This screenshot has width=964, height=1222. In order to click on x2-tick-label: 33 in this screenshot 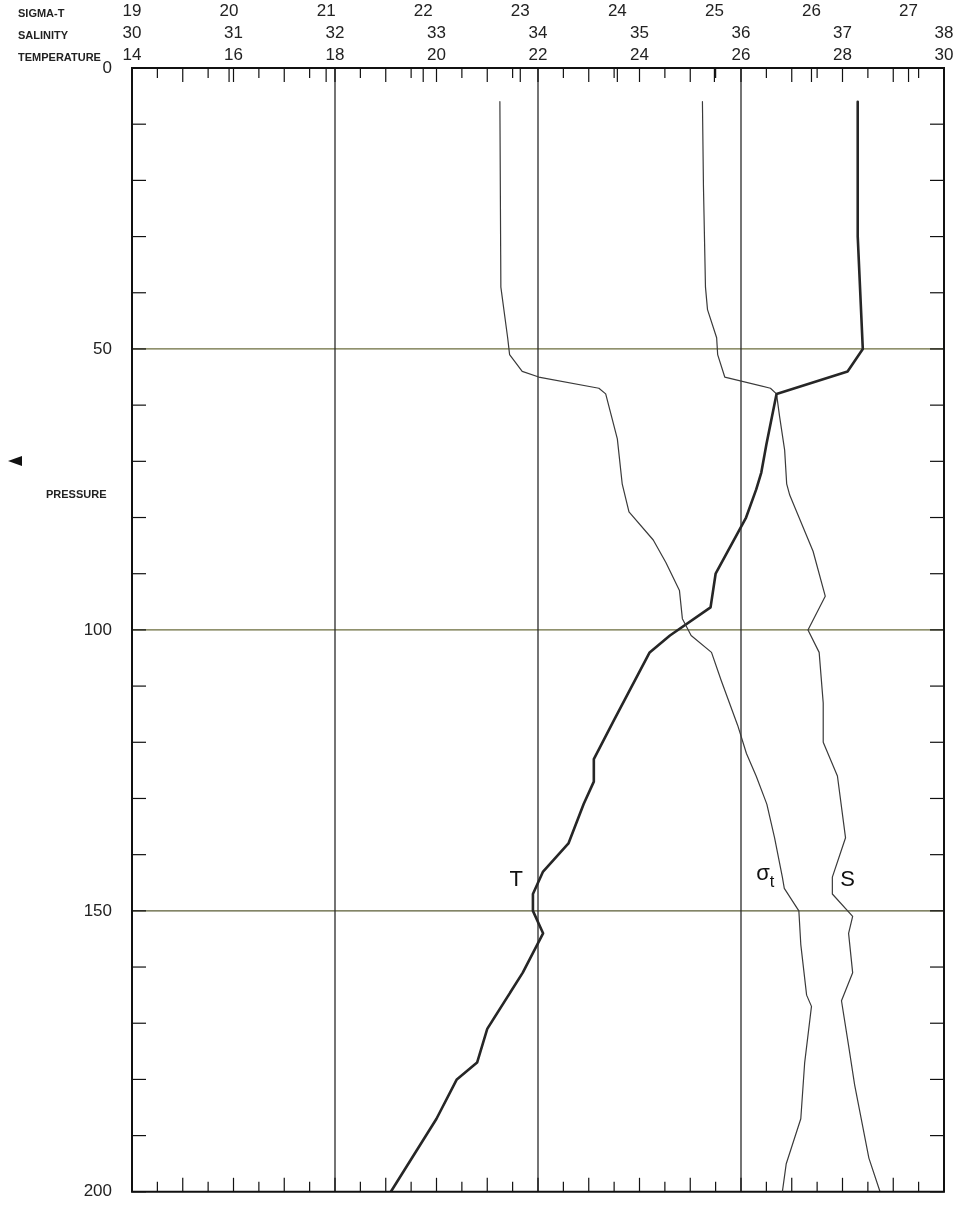, I will do `click(436, 33)`.